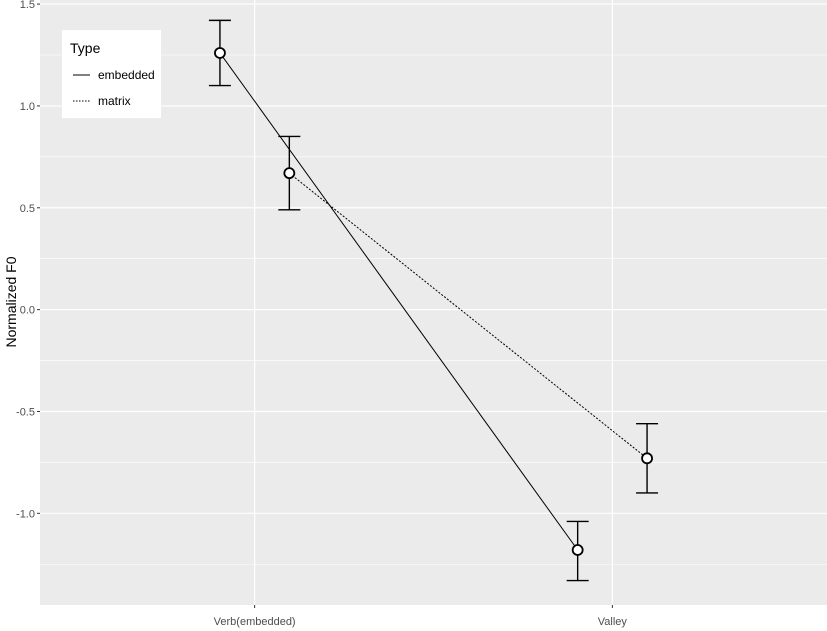 This screenshot has width=827, height=631. What do you see at coordinates (28, 260) in the screenshot?
I see `y-axis-ticks: 1.5 1.0 0.5 0.0 -0.5 -1.0` at bounding box center [28, 260].